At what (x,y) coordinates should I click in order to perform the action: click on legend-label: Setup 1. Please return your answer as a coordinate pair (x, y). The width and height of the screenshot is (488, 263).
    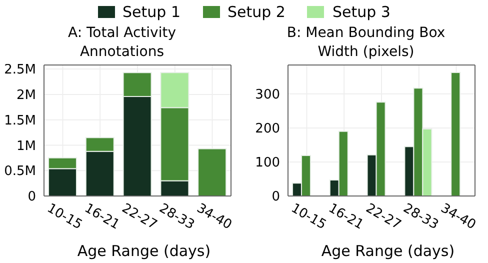
    Looking at the image, I should click on (151, 12).